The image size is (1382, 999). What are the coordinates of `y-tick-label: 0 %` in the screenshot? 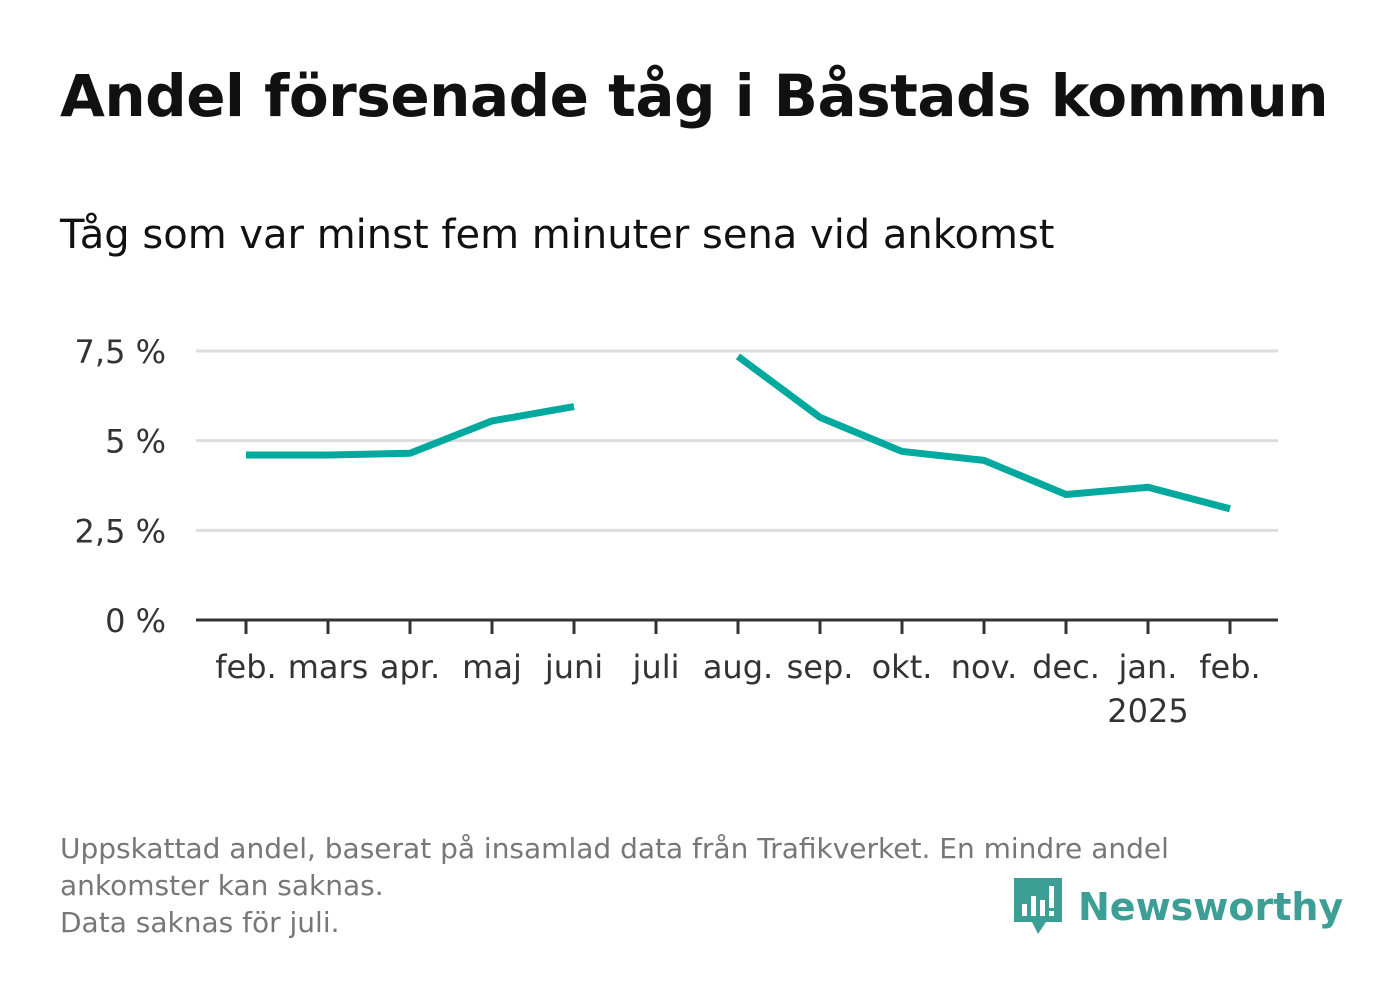 It's located at (135, 621).